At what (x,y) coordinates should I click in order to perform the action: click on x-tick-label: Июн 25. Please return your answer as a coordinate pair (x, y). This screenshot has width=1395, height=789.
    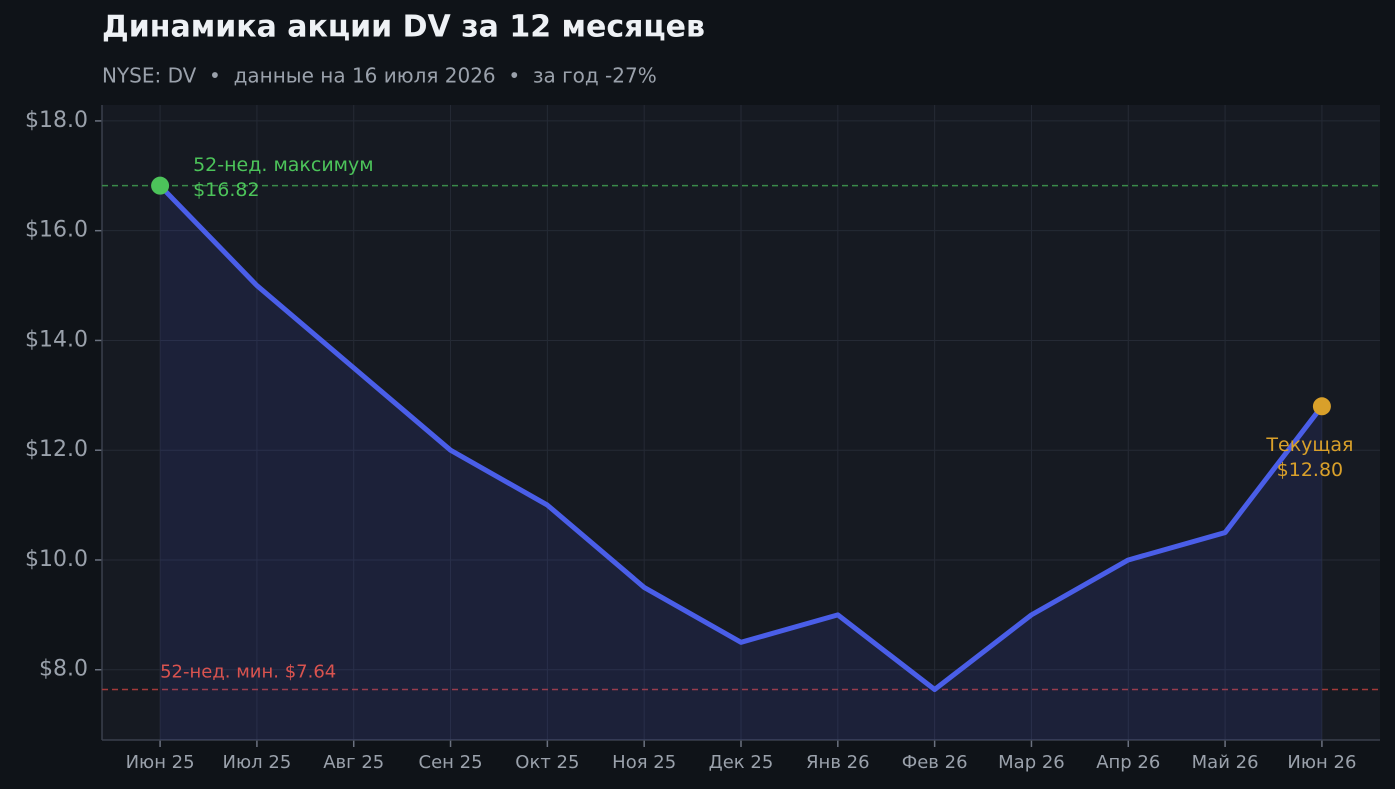
    Looking at the image, I should click on (160, 762).